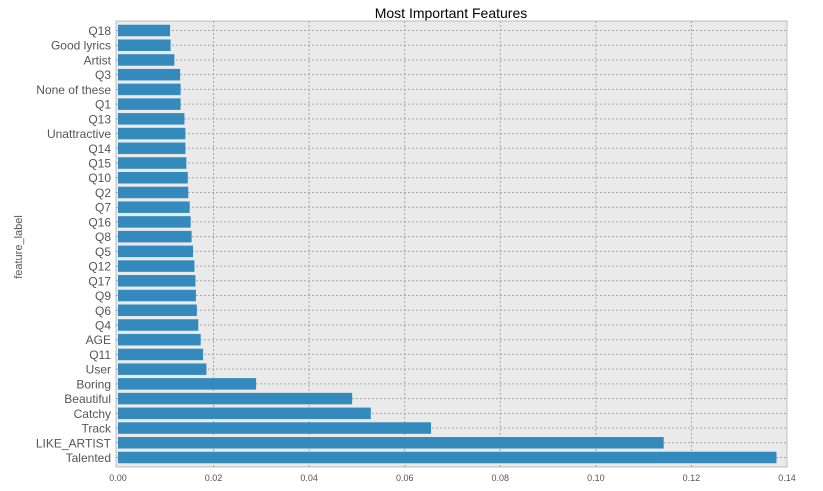 This screenshot has height=491, width=823. Describe the element at coordinates (103, 75) in the screenshot. I see `y-tick-label: Q3` at that location.